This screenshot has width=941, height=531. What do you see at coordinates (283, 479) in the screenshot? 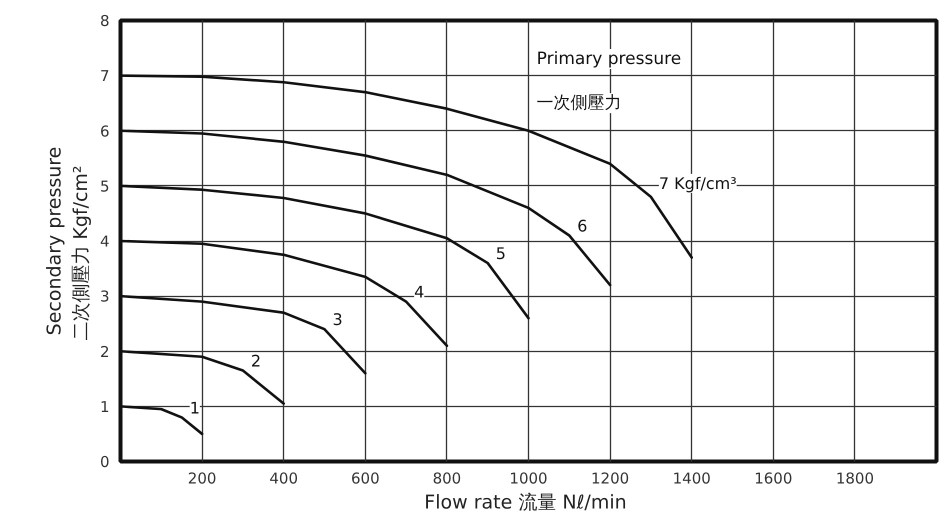
I see `x-tick-label: 400` at bounding box center [283, 479].